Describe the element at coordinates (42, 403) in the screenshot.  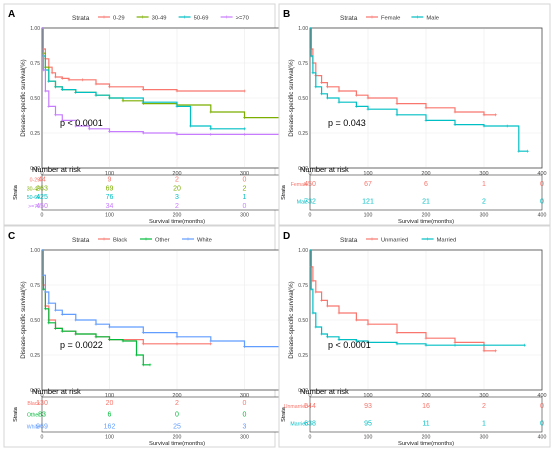
I see `risk-count: 130` at that location.